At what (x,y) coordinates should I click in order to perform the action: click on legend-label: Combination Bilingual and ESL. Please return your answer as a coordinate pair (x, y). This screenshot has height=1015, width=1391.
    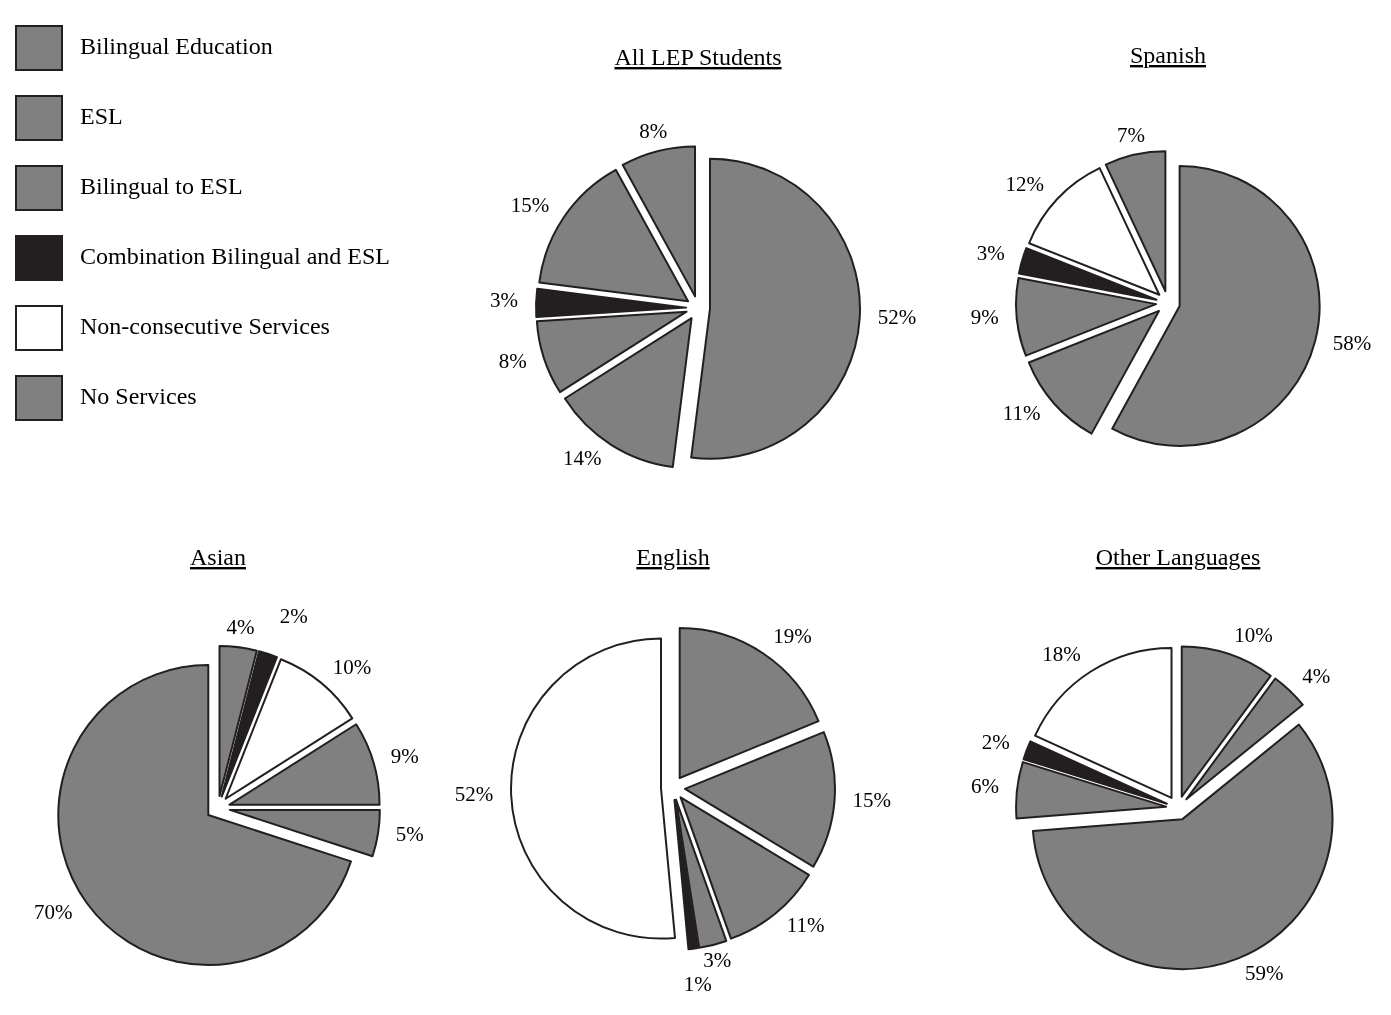
    Looking at the image, I should click on (235, 255).